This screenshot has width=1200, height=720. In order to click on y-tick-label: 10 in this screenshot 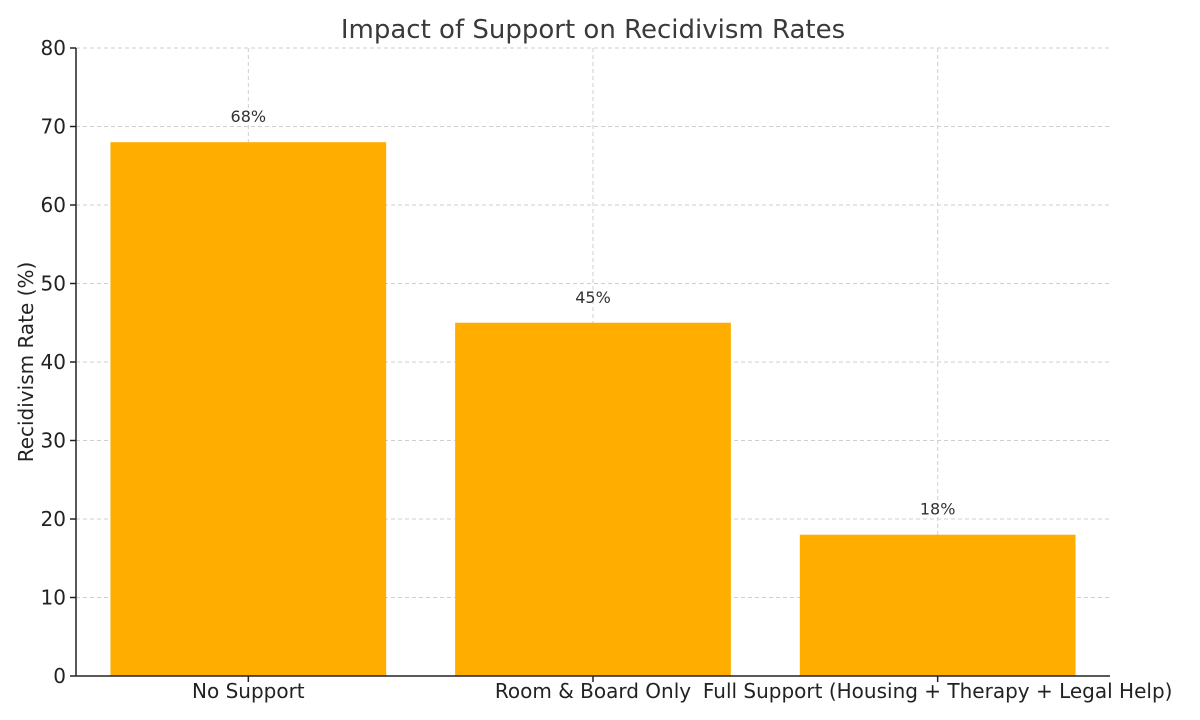, I will do `click(53, 598)`.